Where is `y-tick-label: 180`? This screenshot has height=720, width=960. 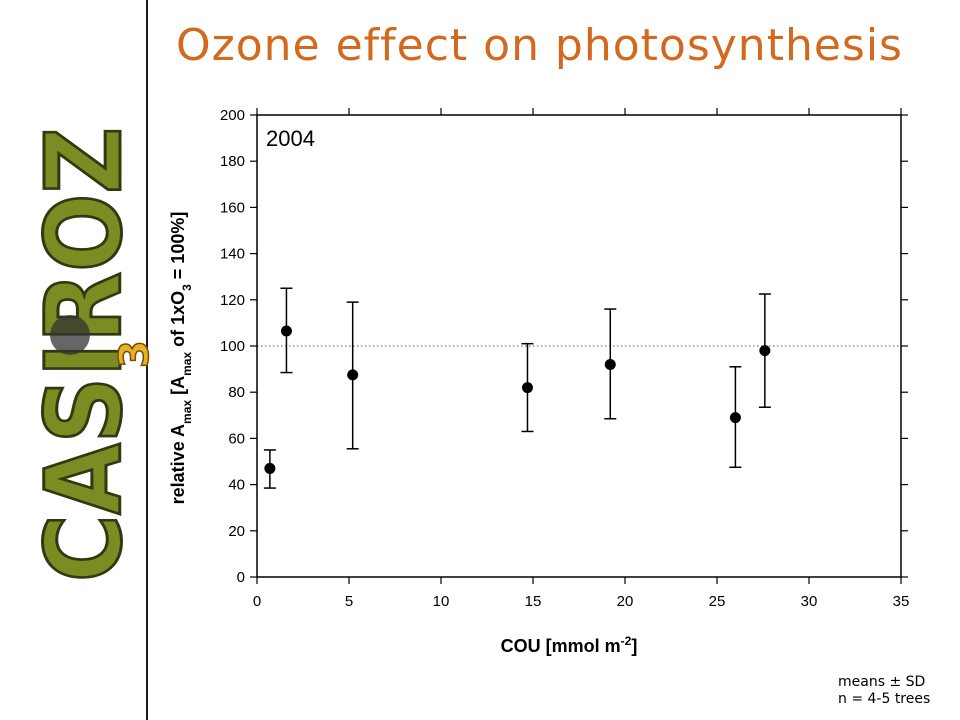 y-tick-label: 180 is located at coordinates (232, 161).